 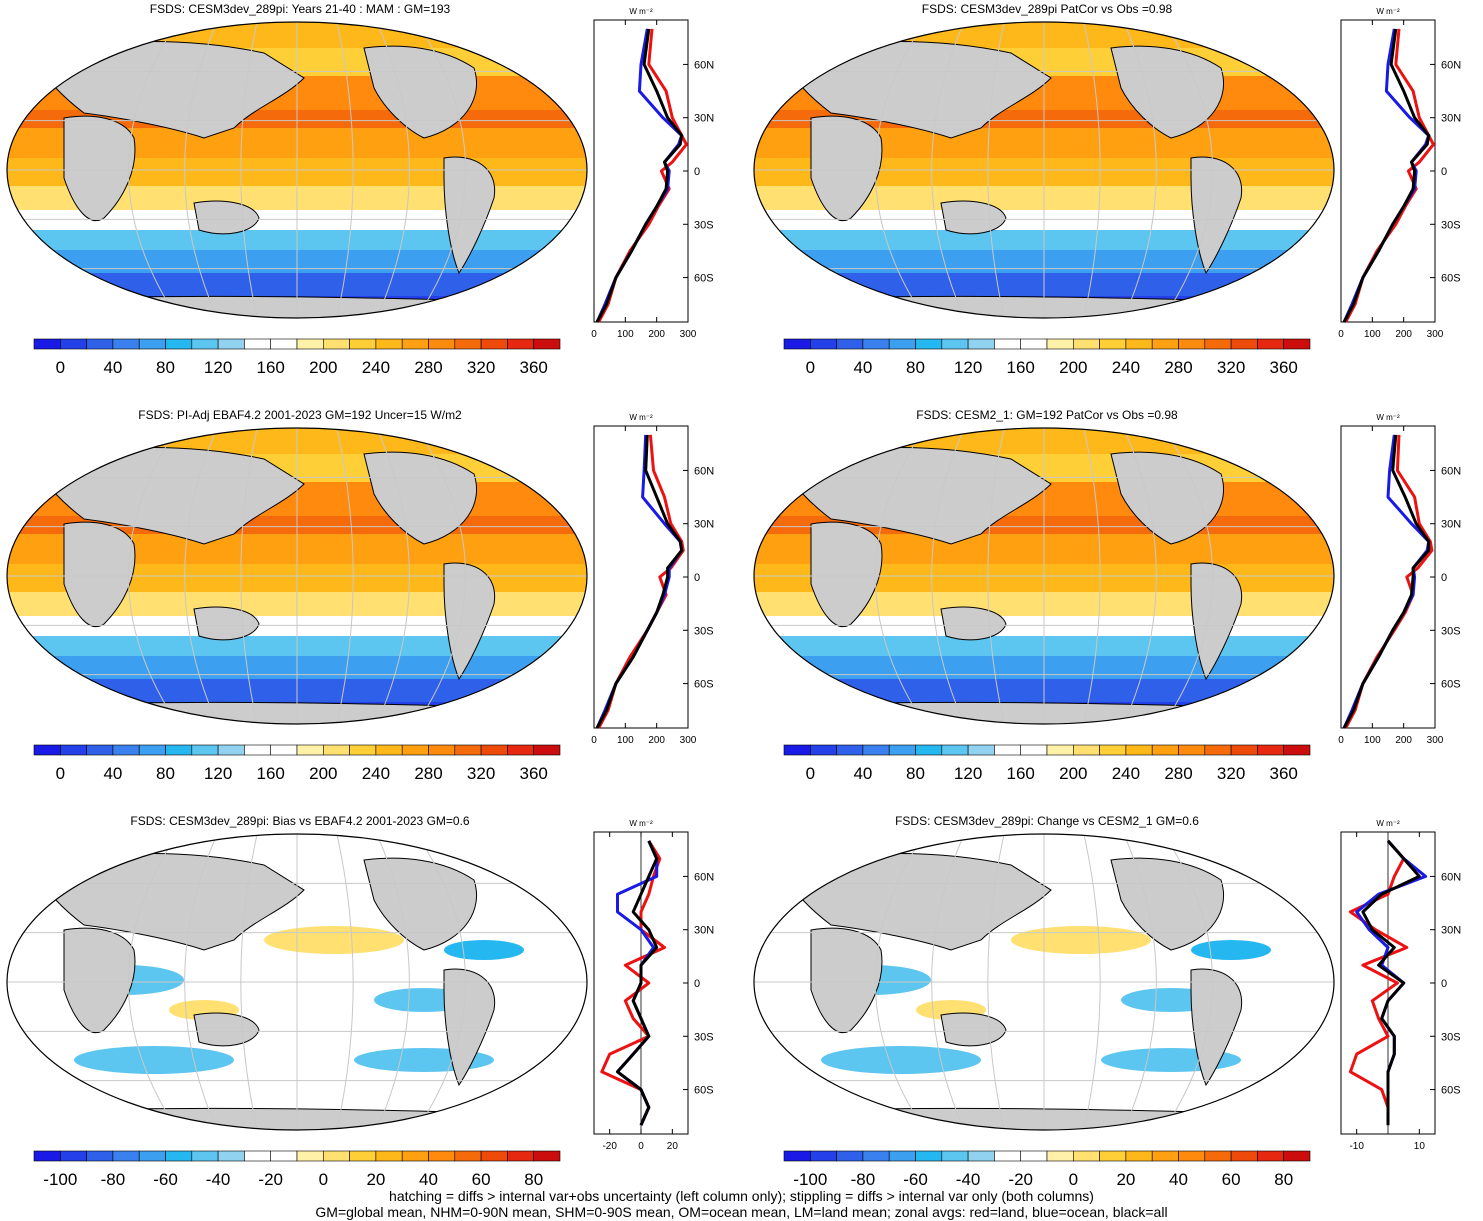 I want to click on colorbar-label: 120, so click(x=968, y=773).